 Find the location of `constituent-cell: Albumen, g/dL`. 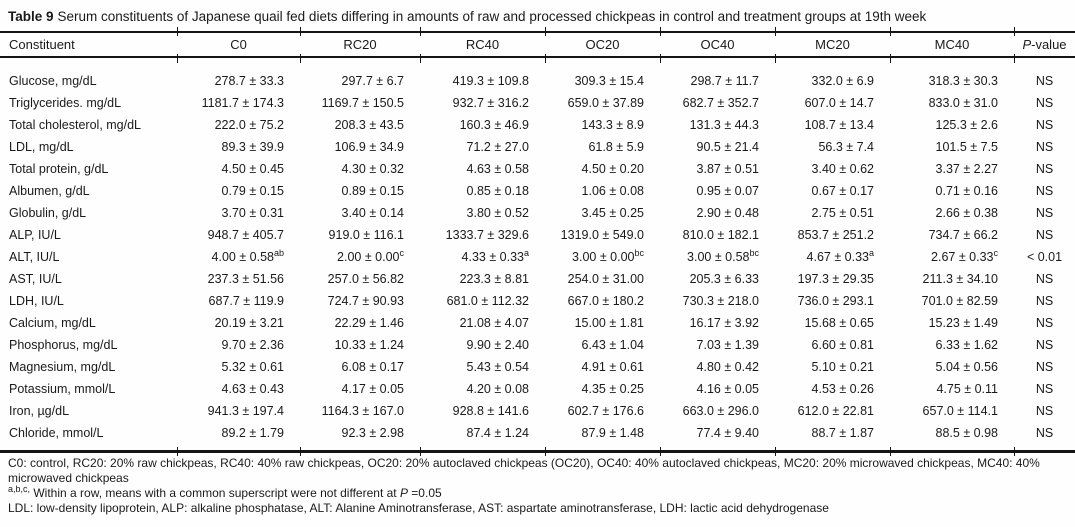

constituent-cell: Albumen, g/dL is located at coordinates (49, 191).